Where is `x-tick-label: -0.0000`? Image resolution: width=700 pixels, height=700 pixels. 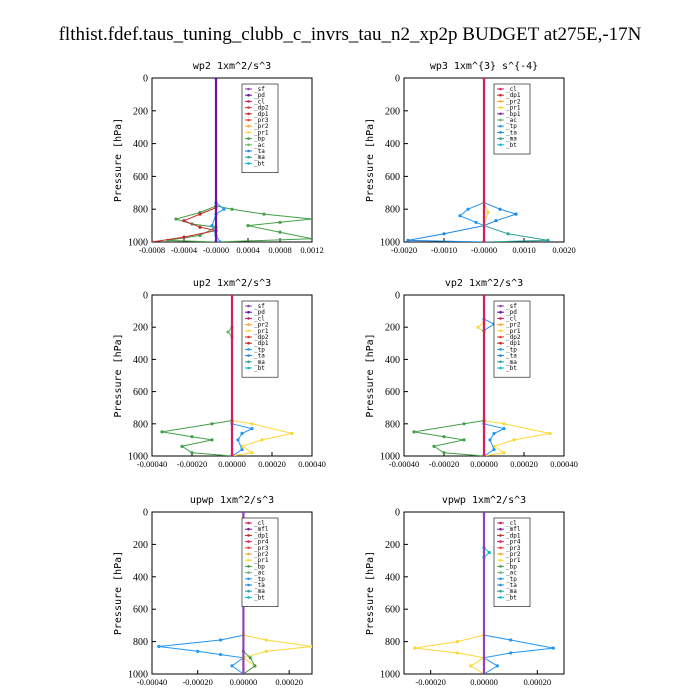
x-tick-label: -0.0000 is located at coordinates (484, 250).